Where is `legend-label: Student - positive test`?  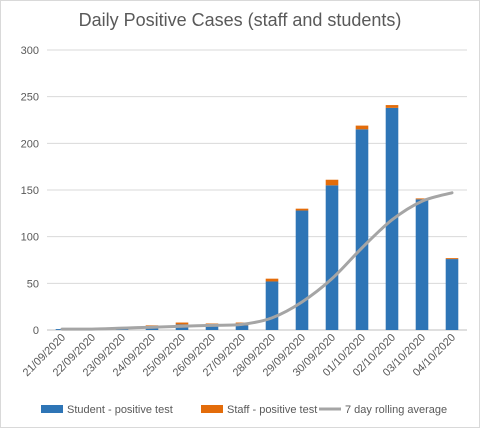
legend-label: Student - positive test is located at coordinates (120, 410).